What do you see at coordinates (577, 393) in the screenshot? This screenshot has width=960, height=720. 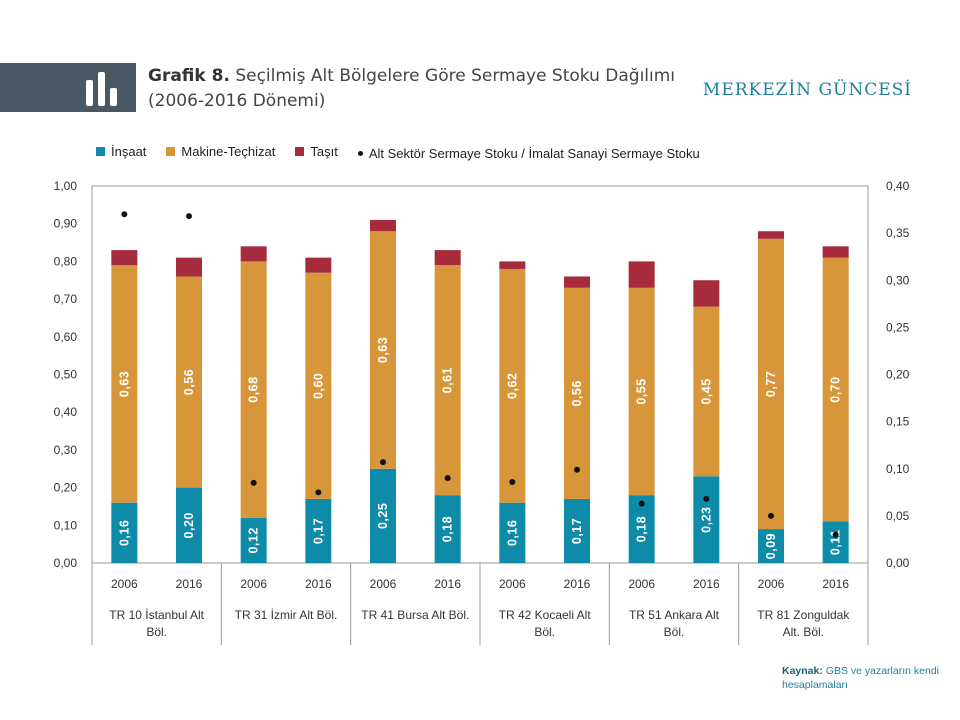 I see `bar-data-label: 0,56` at bounding box center [577, 393].